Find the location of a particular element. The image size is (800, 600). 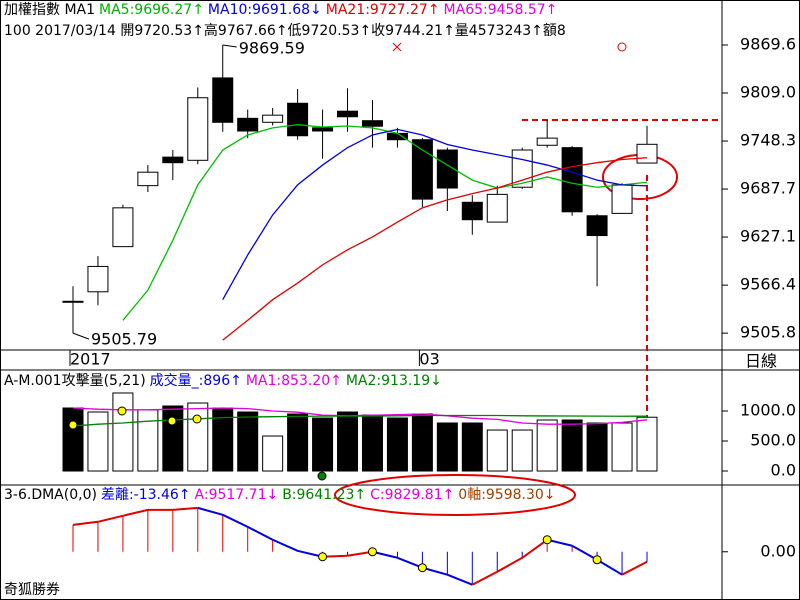

footer-brand: 奇狐勝券 is located at coordinates (32, 589).